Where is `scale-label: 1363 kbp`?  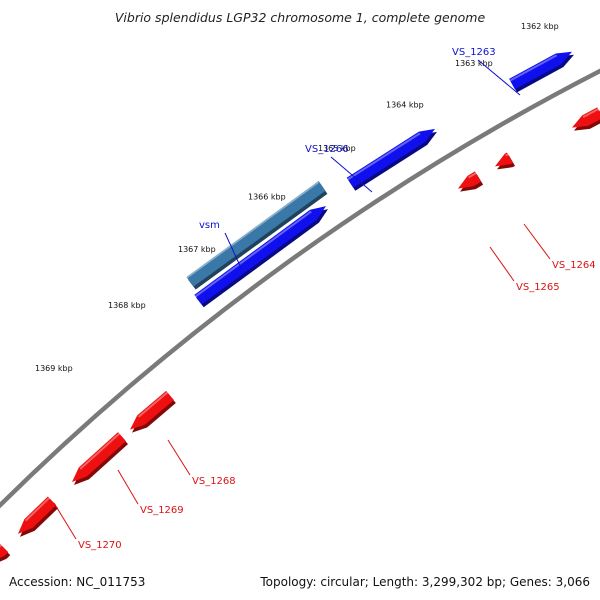 scale-label: 1363 kbp is located at coordinates (474, 63).